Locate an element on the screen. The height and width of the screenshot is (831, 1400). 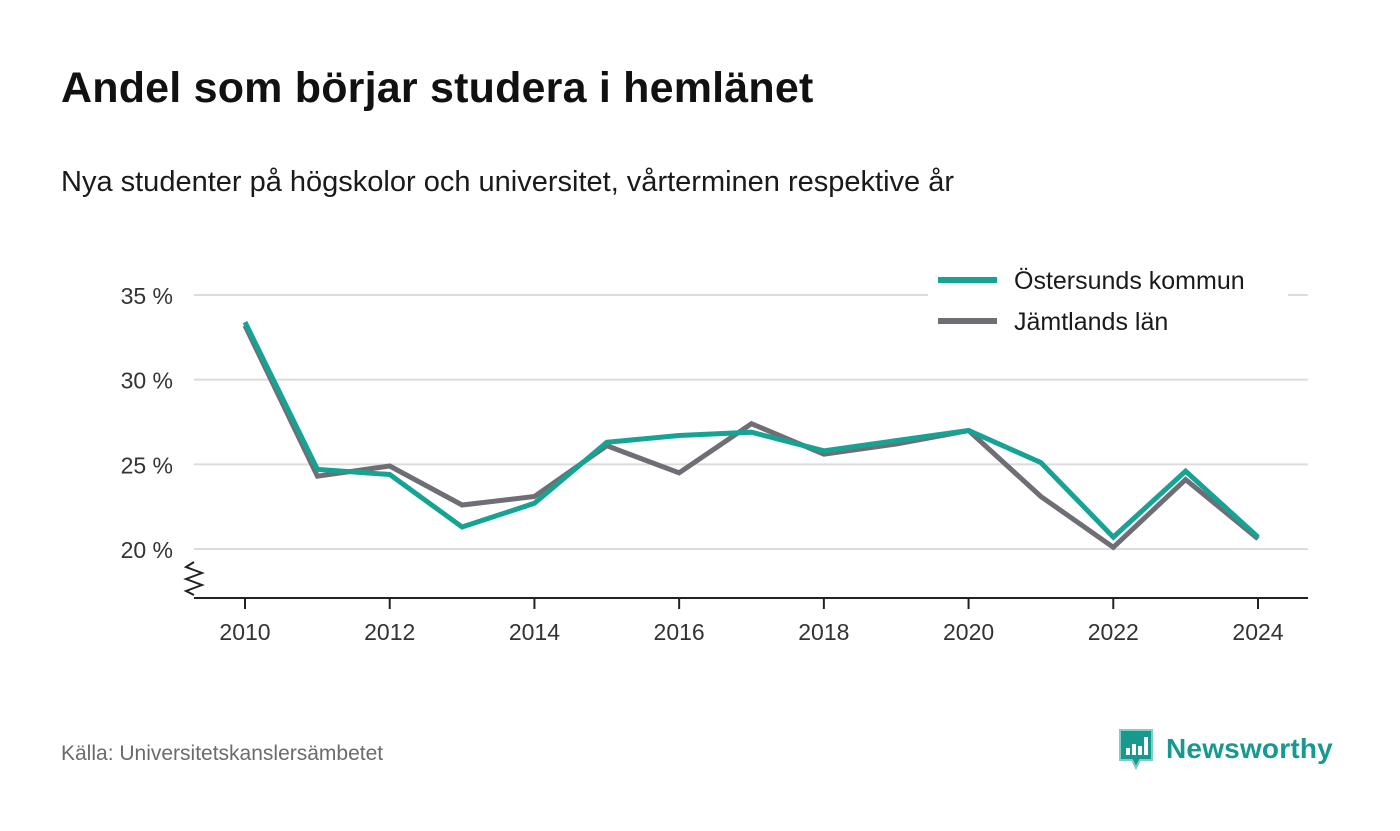
legend-background is located at coordinates (1108, 300).